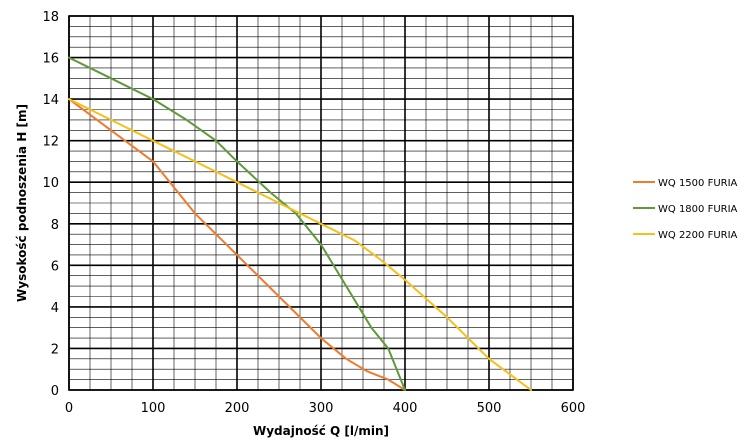 The image size is (746, 441). What do you see at coordinates (321, 431) in the screenshot?
I see `x-axis-title: Wydajność Q [l/min]` at bounding box center [321, 431].